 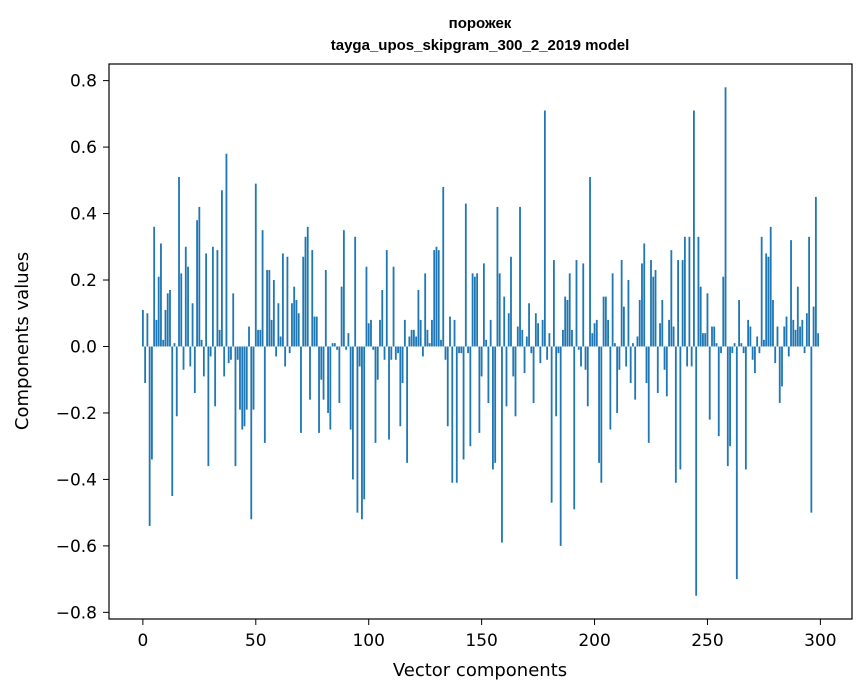 What do you see at coordinates (83, 215) in the screenshot?
I see `y-tick-label: 0.4` at bounding box center [83, 215].